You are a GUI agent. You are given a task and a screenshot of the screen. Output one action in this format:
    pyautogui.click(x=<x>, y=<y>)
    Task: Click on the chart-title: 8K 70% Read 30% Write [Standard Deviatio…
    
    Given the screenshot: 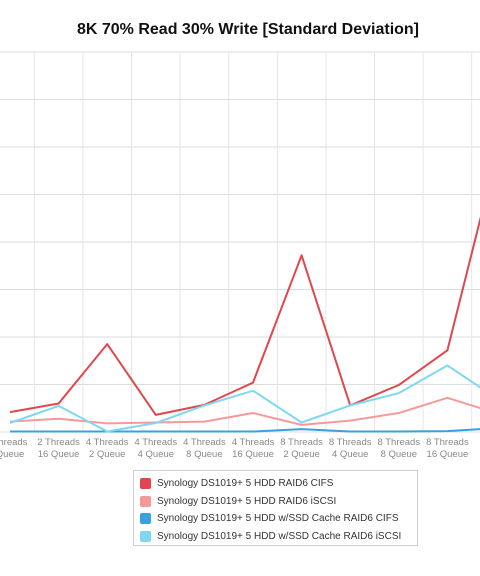 What is the action you would take?
    pyautogui.click(x=248, y=29)
    